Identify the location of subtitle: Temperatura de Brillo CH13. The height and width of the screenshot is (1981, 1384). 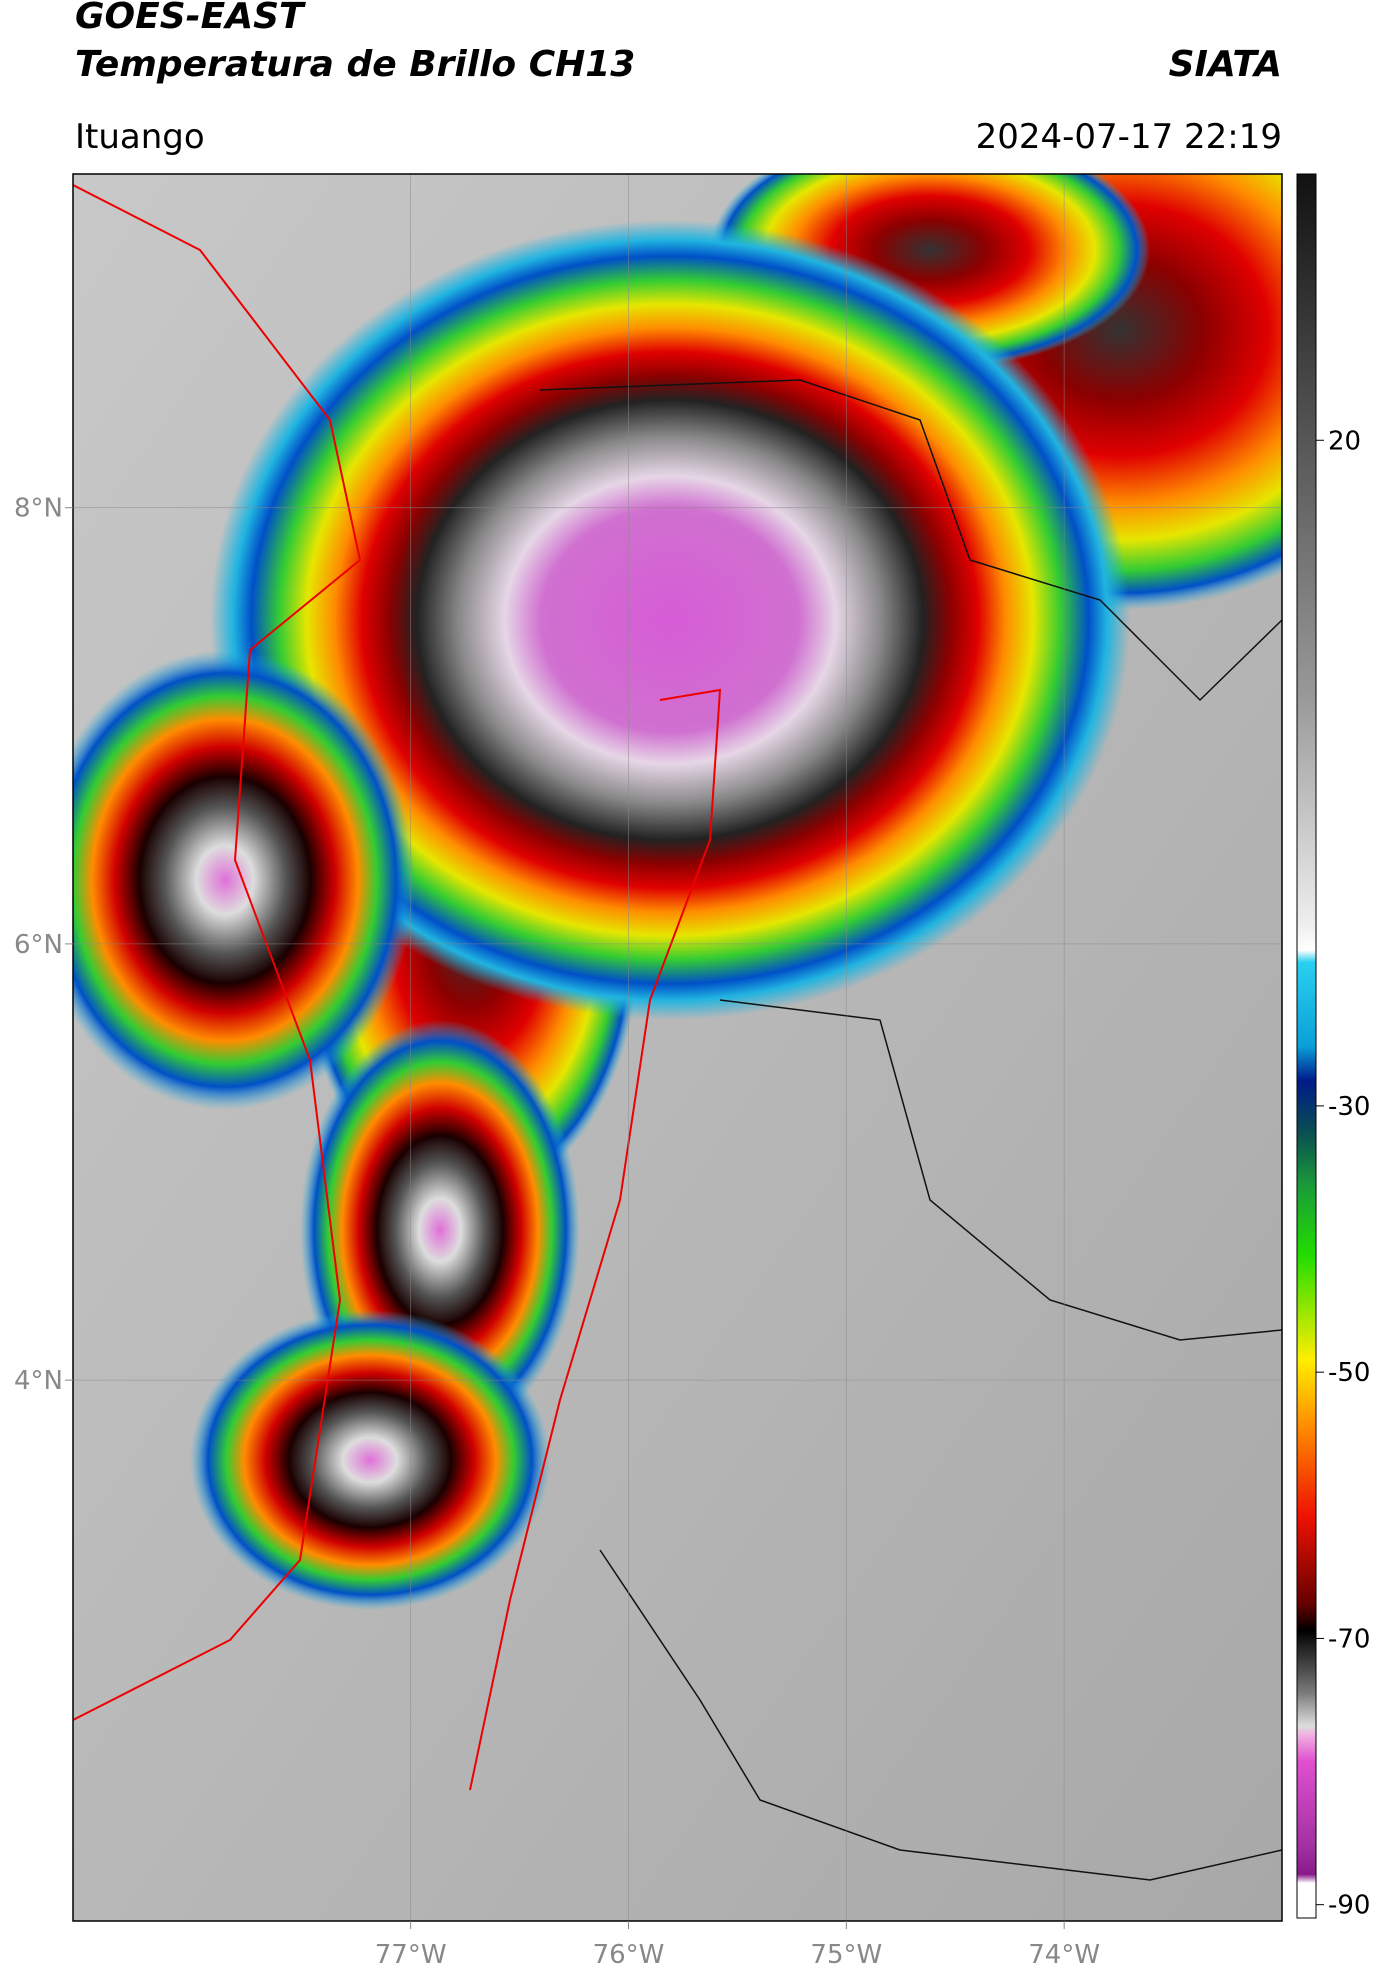
(355, 64).